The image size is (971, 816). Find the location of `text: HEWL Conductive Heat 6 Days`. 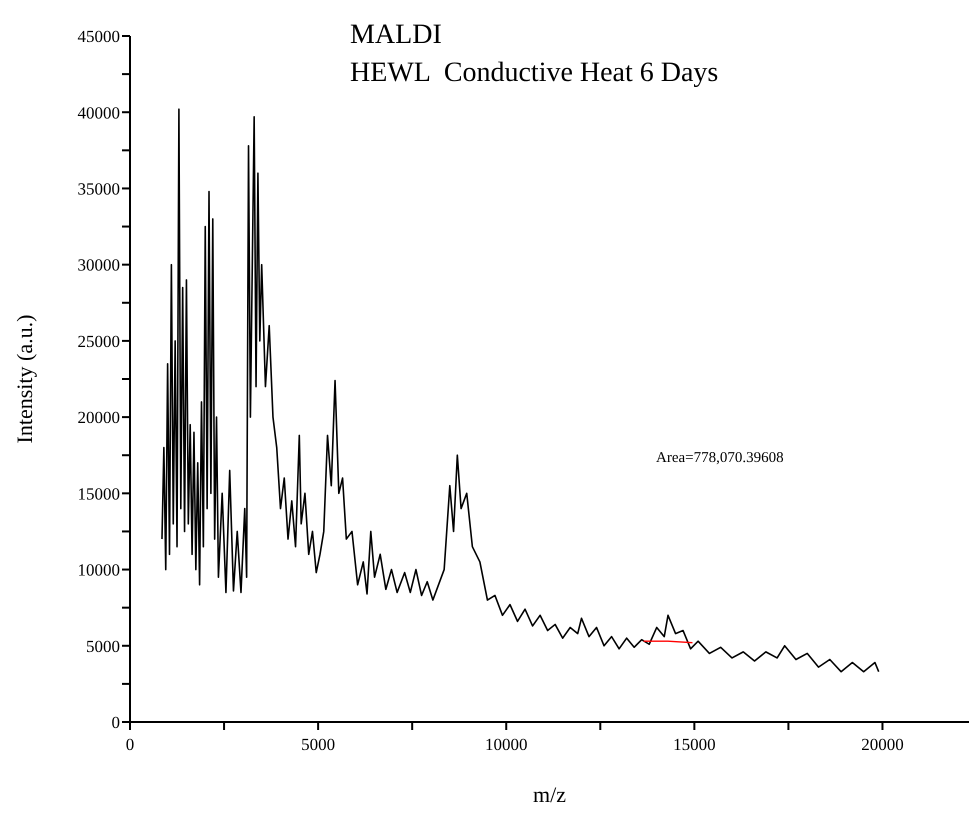

text: HEWL Conductive Heat 6 Days is located at coordinates (534, 73).